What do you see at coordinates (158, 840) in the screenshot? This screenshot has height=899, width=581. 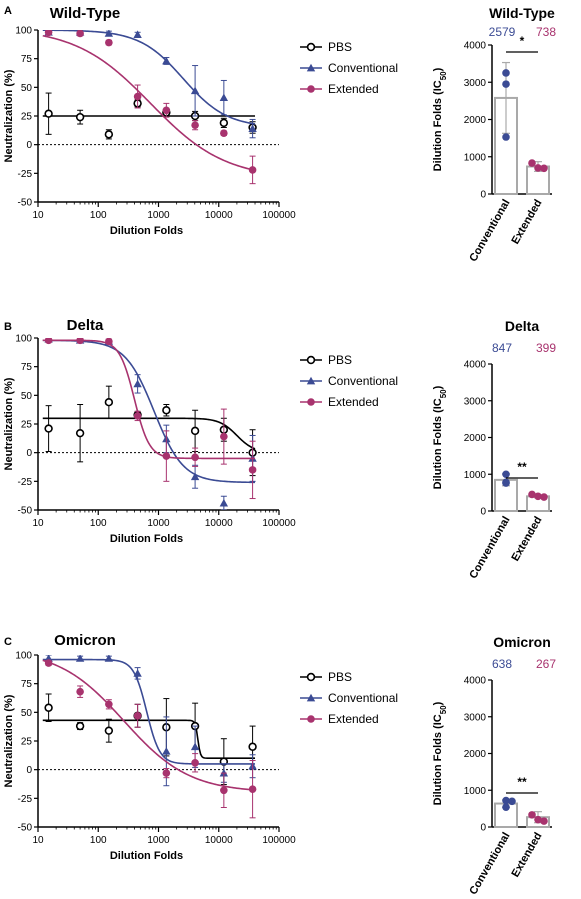 I see `x-tick-label: 1000` at bounding box center [158, 840].